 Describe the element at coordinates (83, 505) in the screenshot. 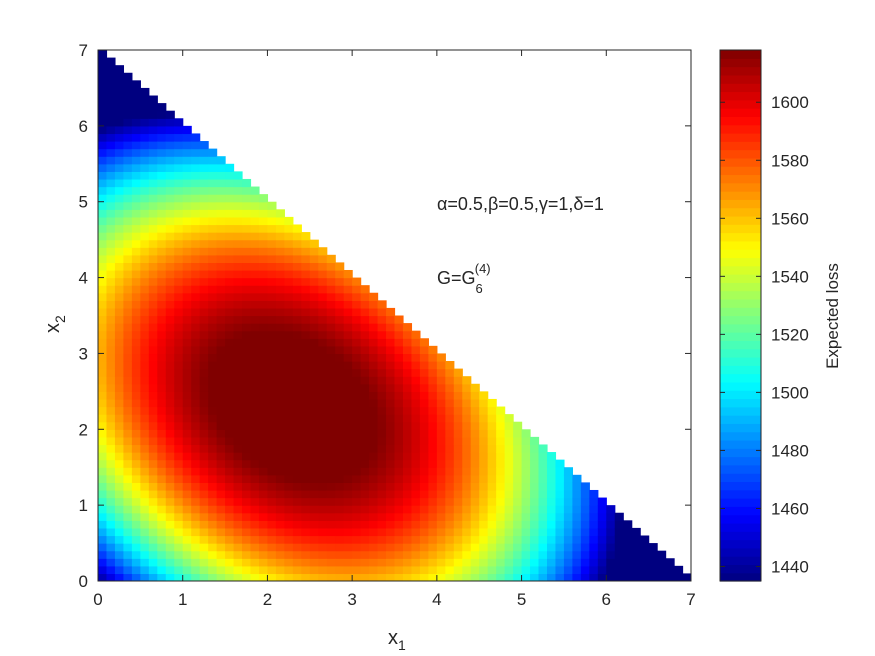

I see `y-tick-label: 1` at that location.